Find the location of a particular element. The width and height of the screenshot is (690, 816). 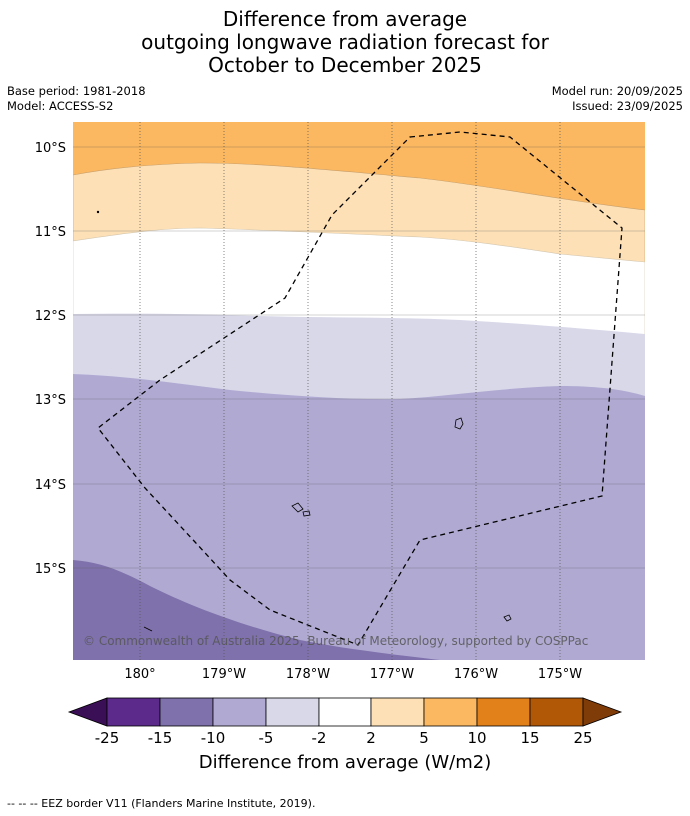

island-dot is located at coordinates (98, 212).